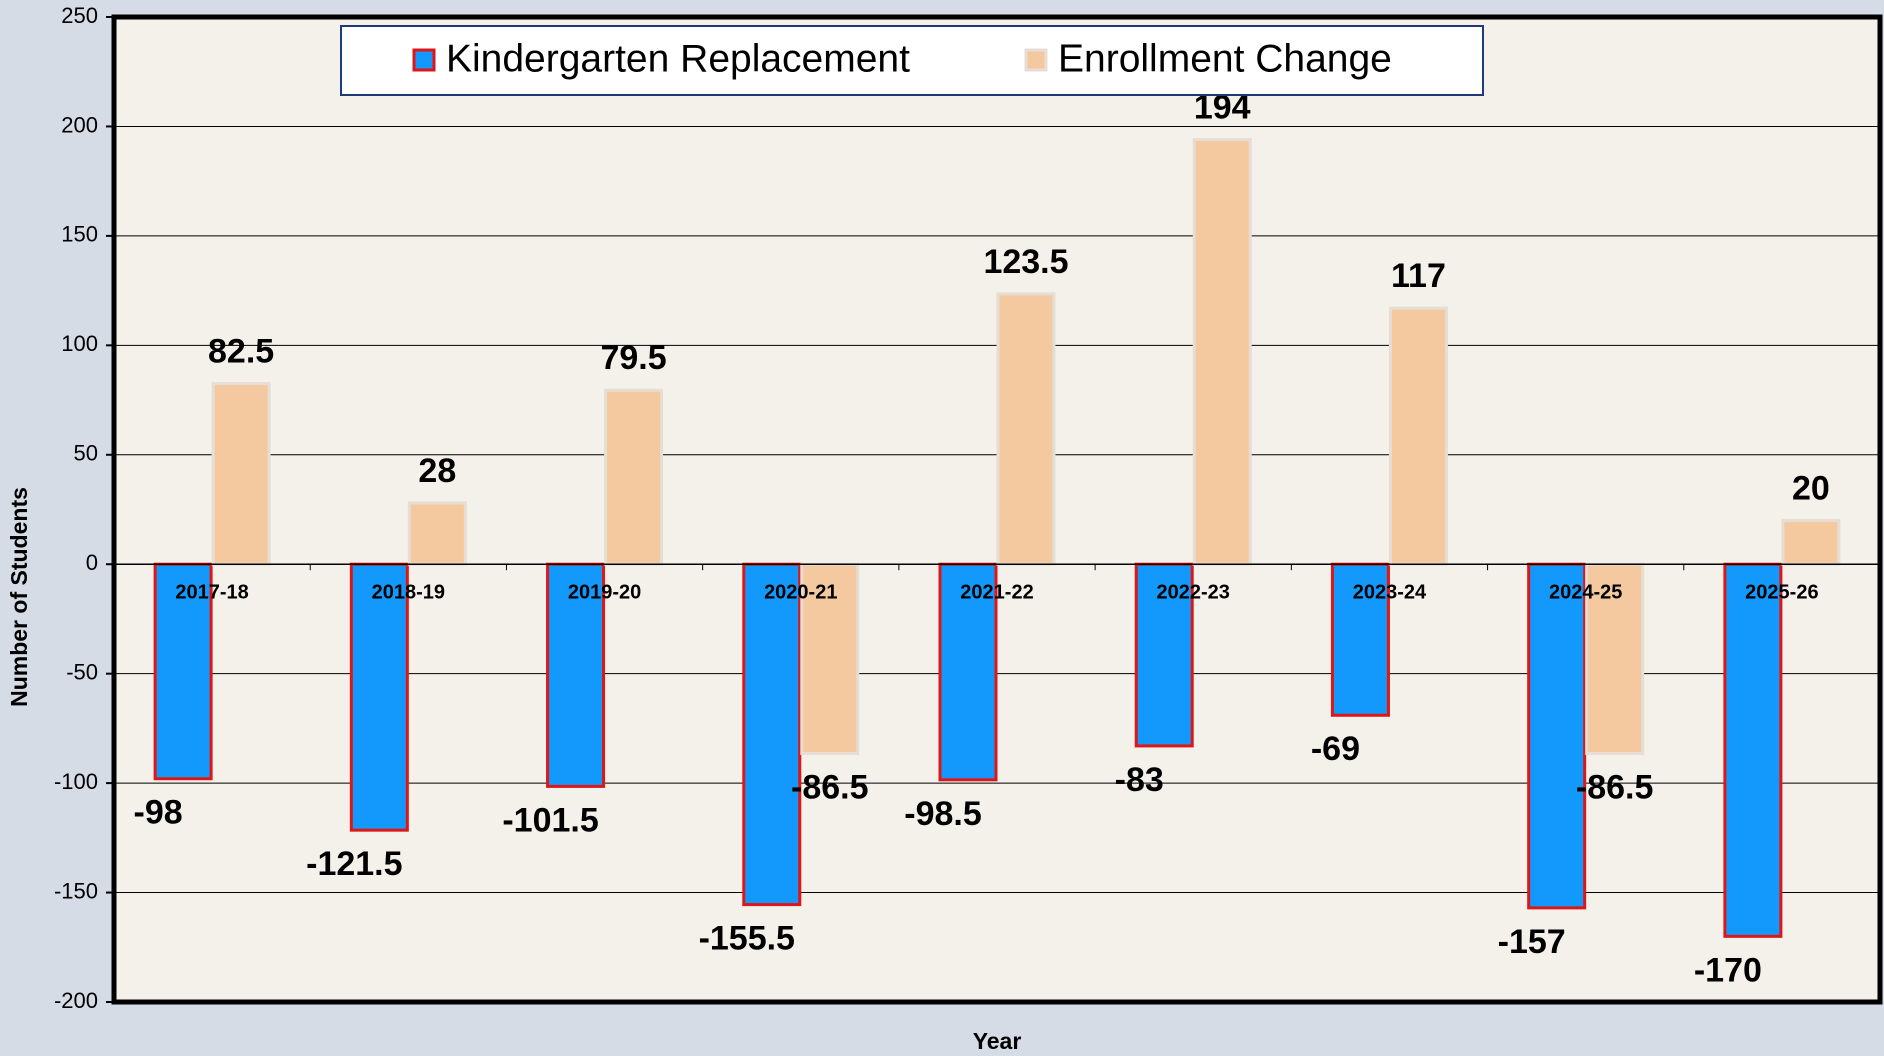  What do you see at coordinates (912, 60) in the screenshot?
I see `legend-box` at bounding box center [912, 60].